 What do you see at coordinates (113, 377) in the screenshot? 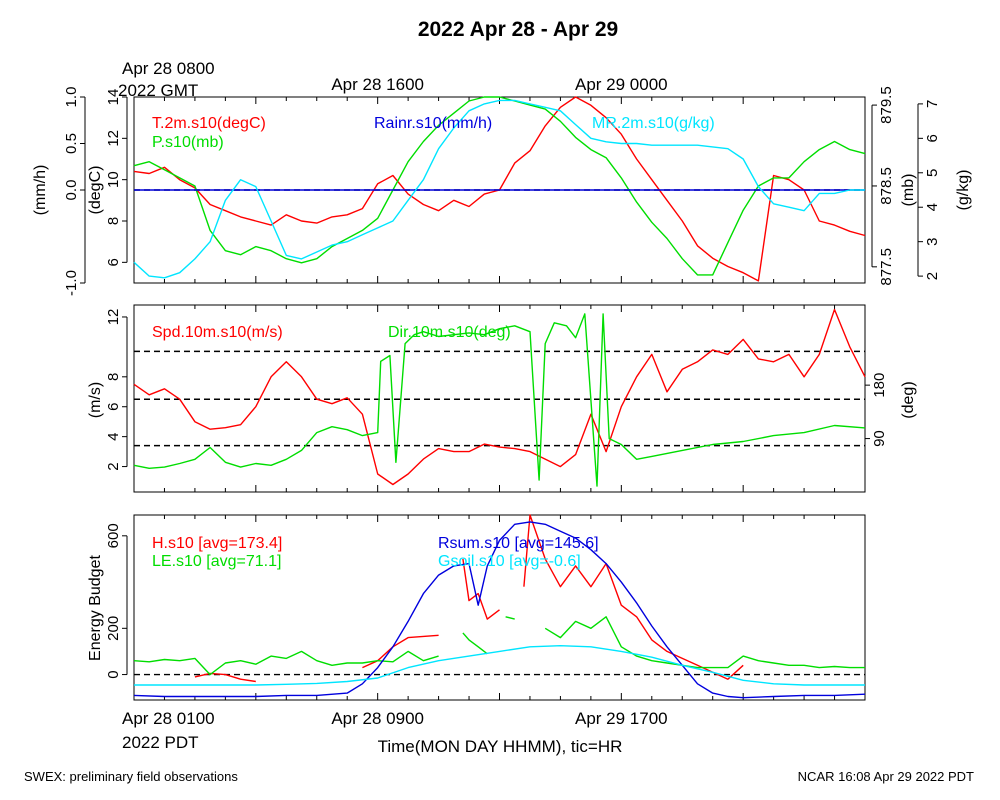
I see `speed-axis-tick-label: 8` at bounding box center [113, 377].